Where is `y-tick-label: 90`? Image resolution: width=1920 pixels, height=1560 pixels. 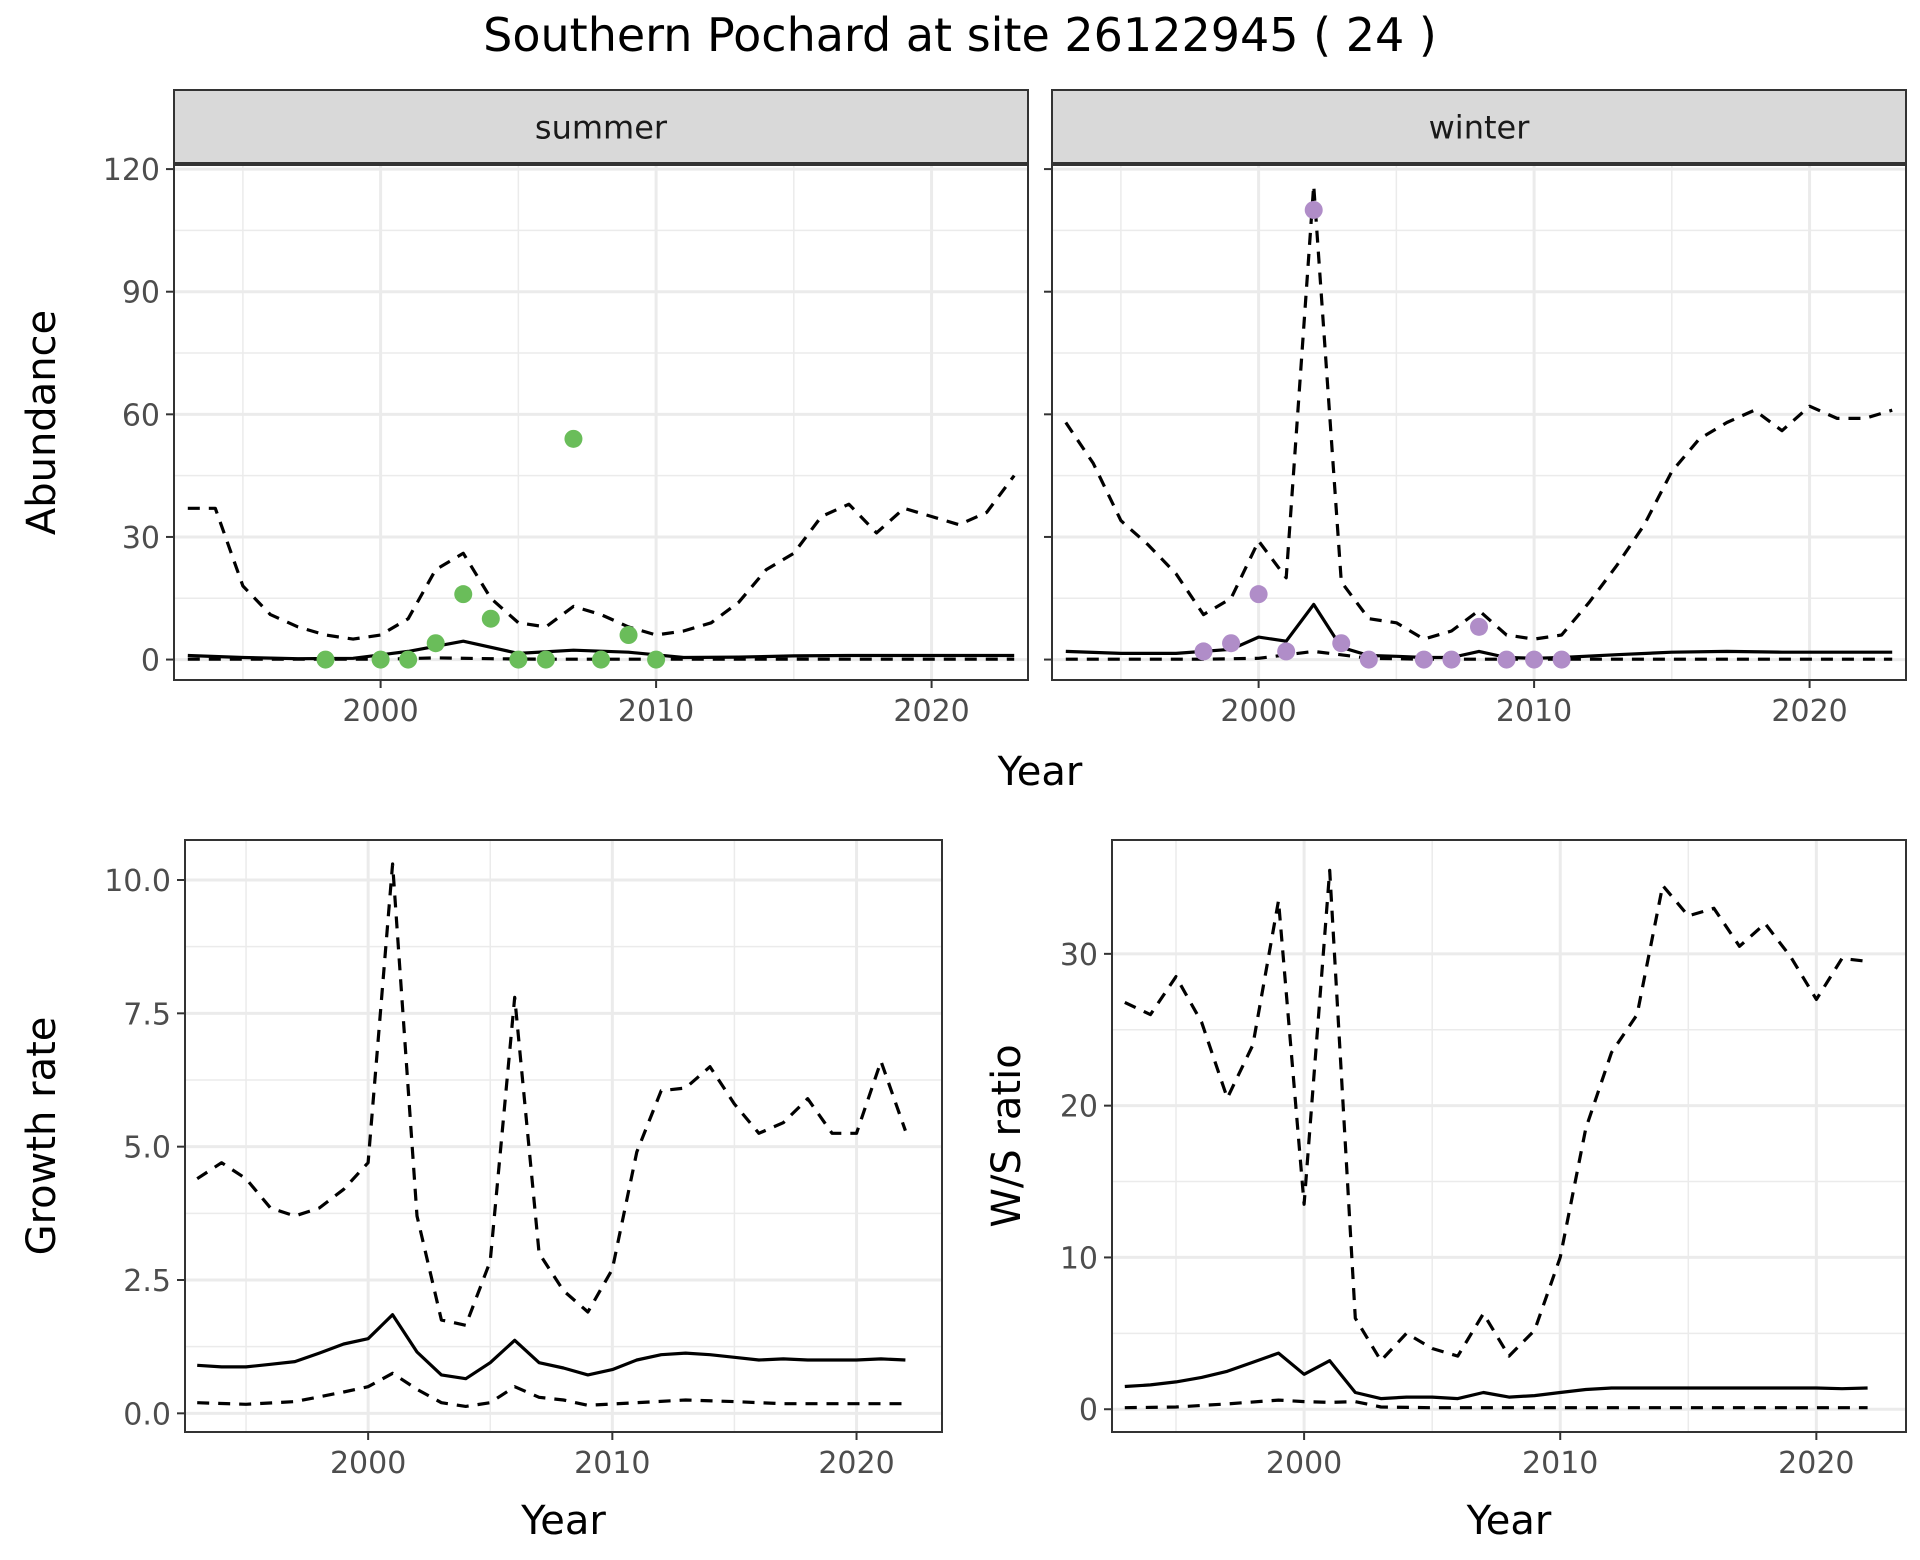
y-tick-label: 90 is located at coordinates (141, 293).